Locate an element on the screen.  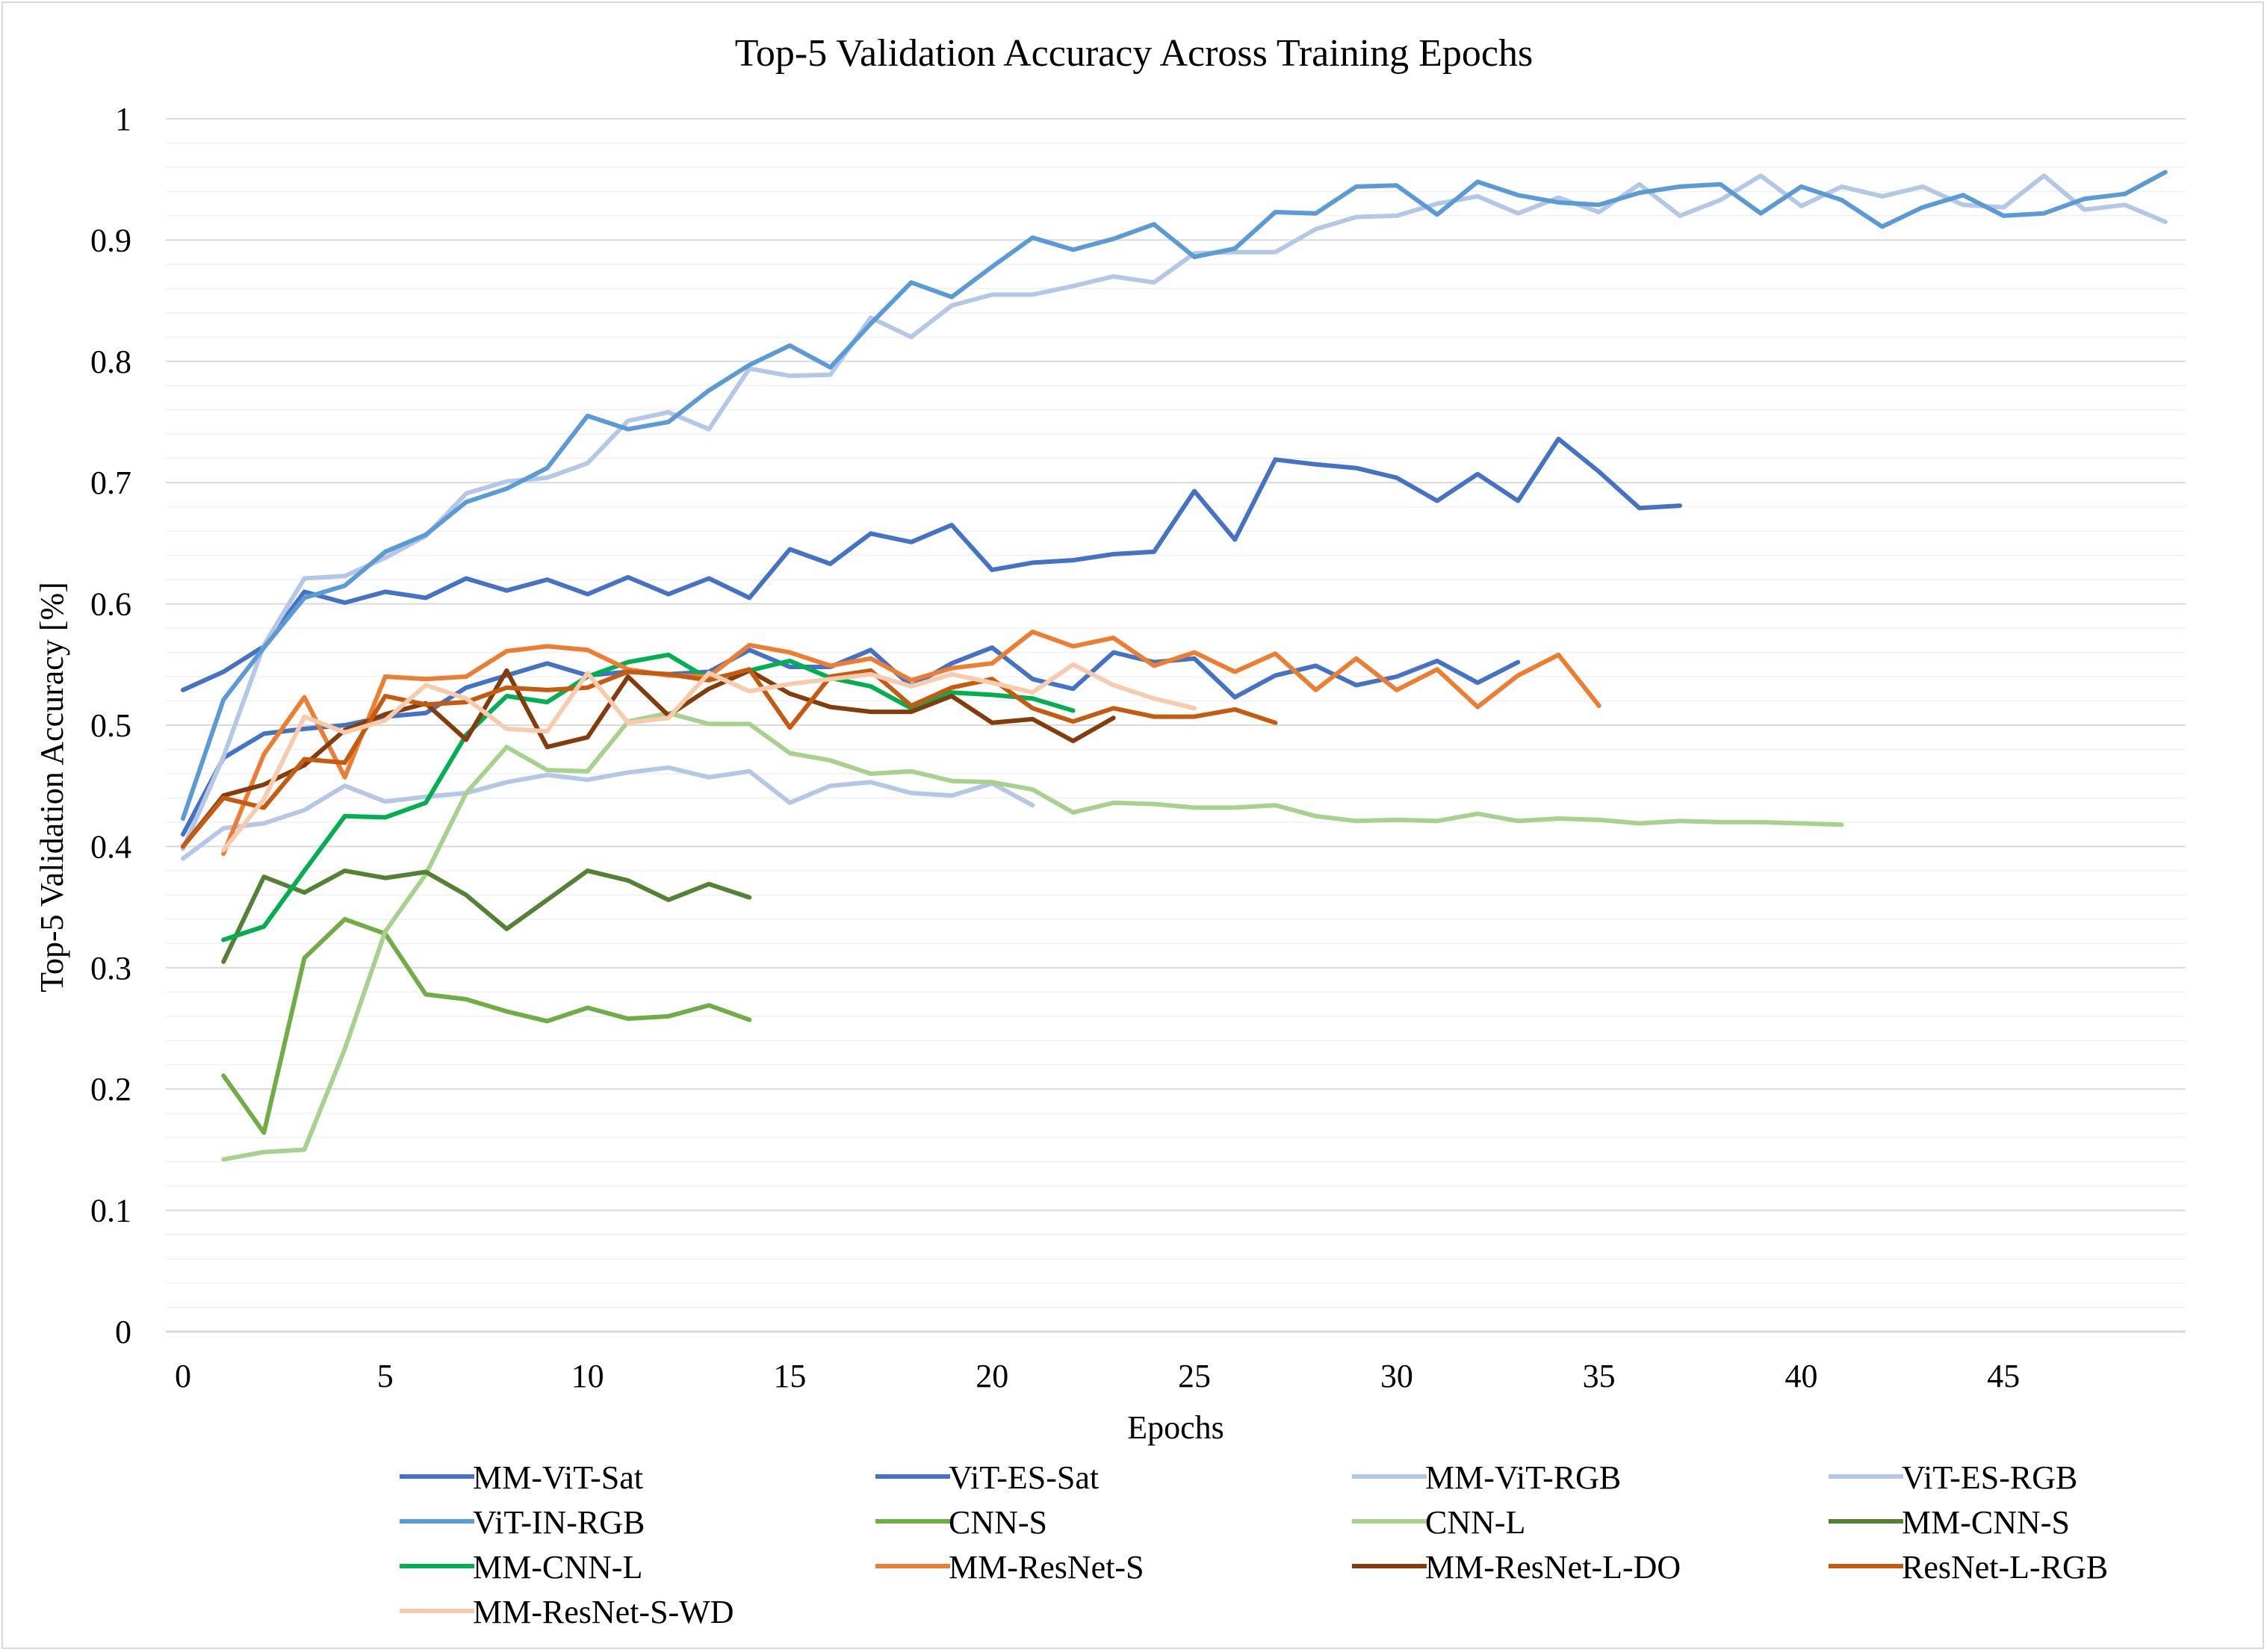
series-line-resnet-l-rgb is located at coordinates (729, 758).